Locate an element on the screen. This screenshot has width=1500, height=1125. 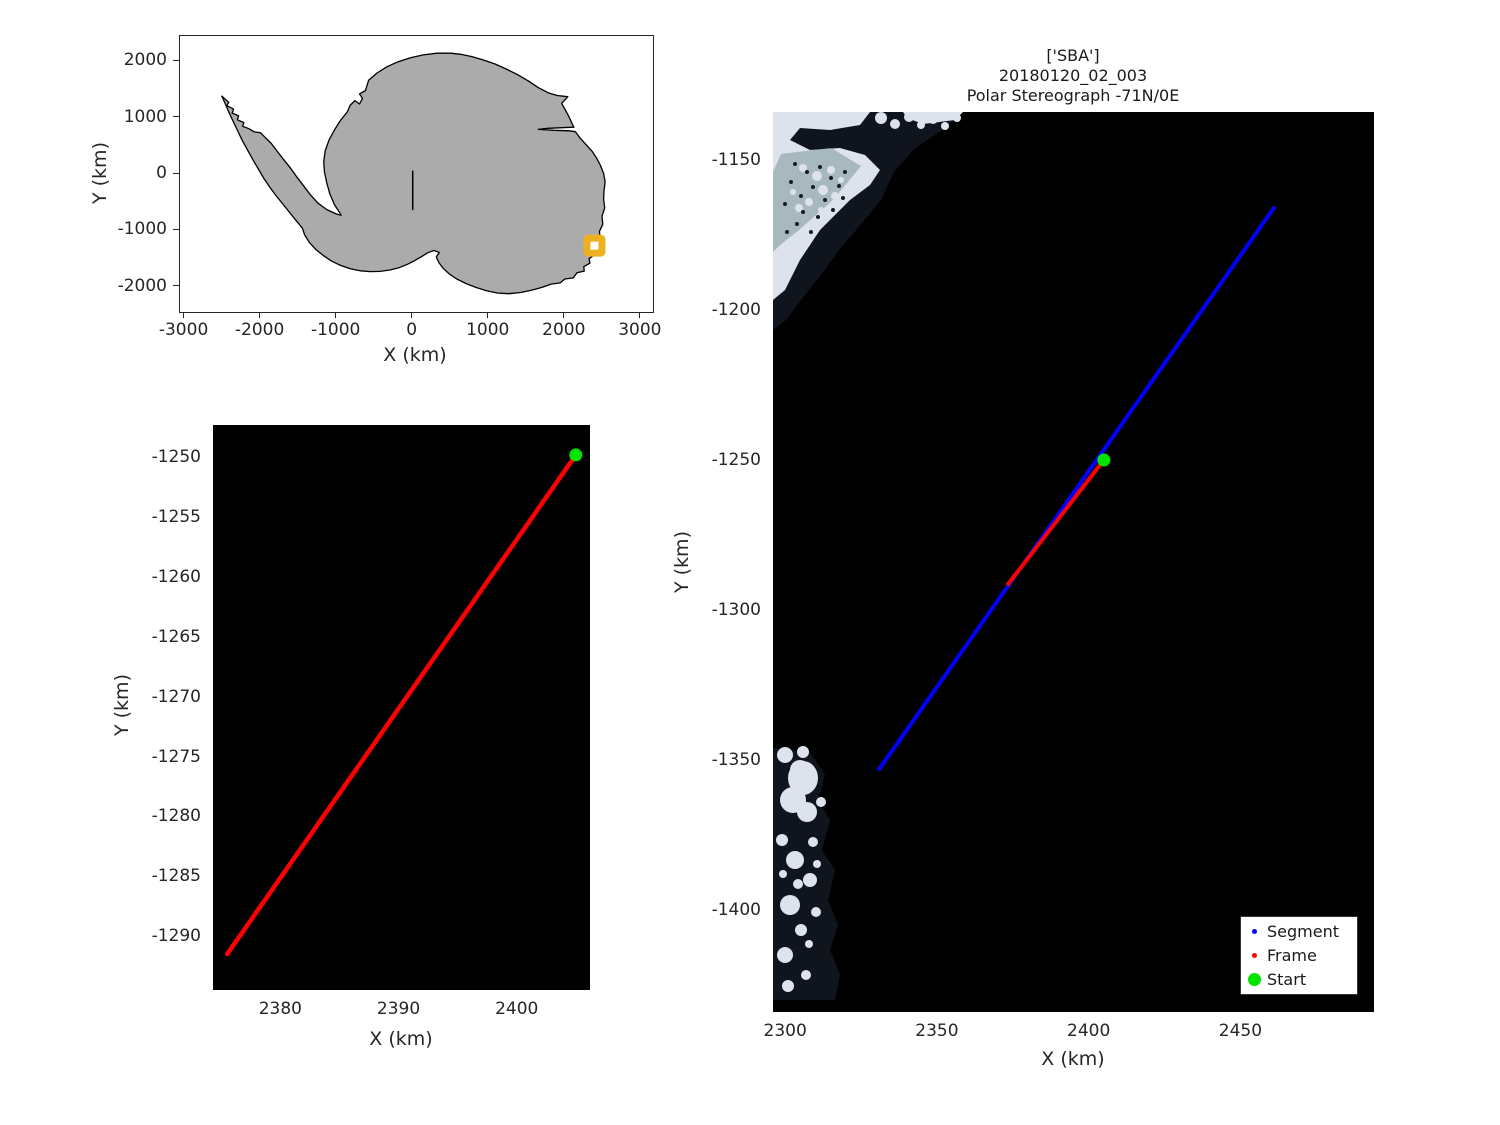
overview-x-tick-label: -1000 is located at coordinates (335, 330).